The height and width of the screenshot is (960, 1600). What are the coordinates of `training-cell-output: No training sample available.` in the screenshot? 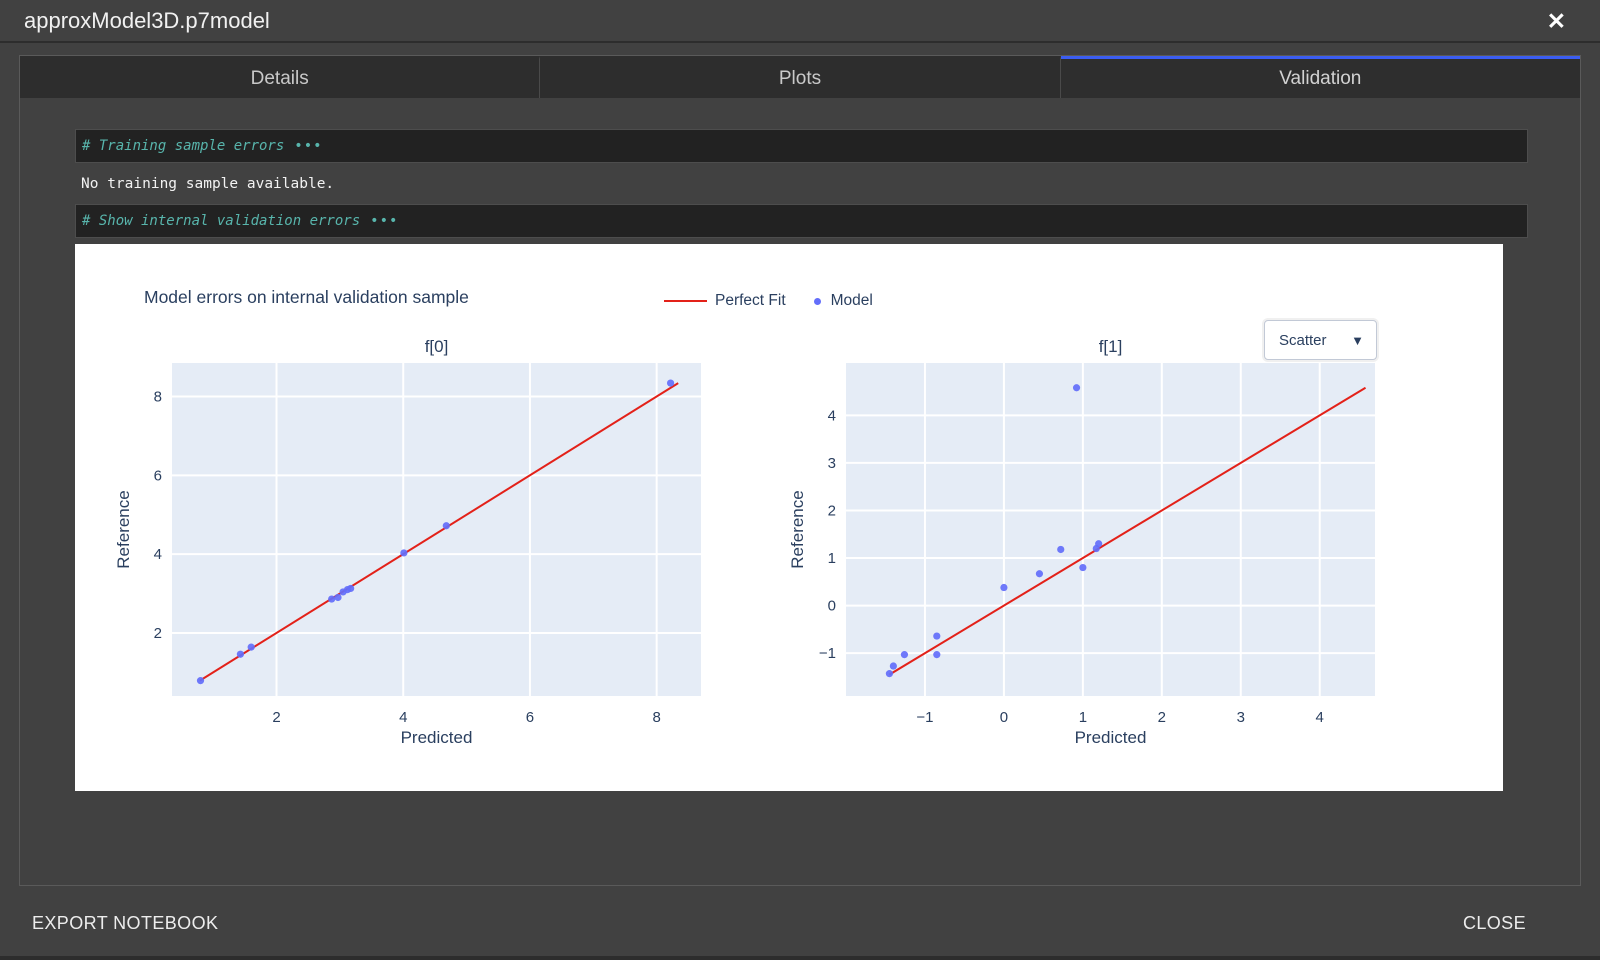 It's located at (208, 183).